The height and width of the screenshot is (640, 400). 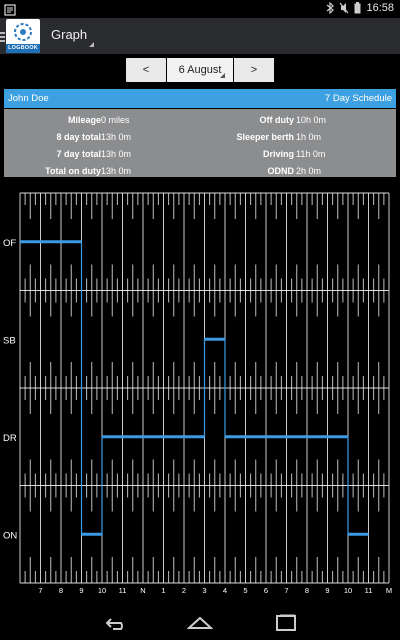 I want to click on off-duty-label: Off duty, so click(x=277, y=120).